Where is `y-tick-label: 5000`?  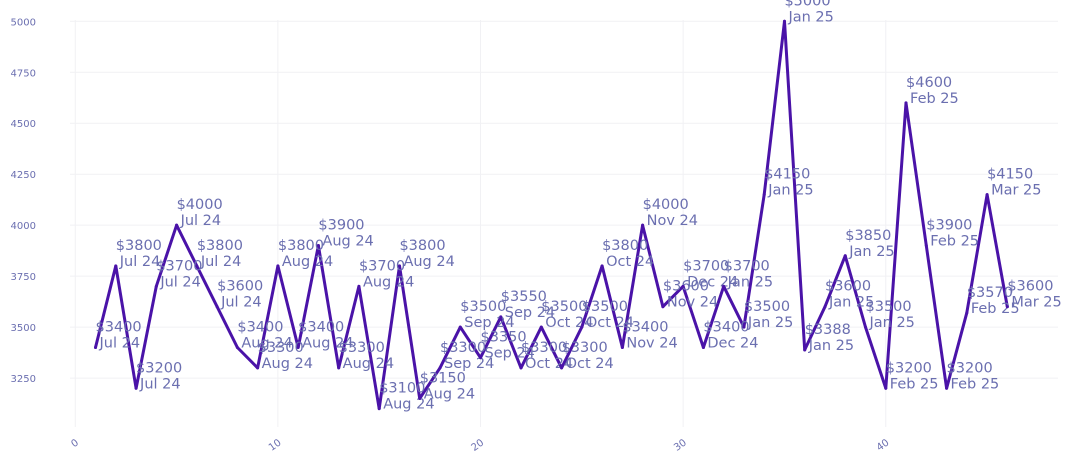 y-tick-label: 5000 is located at coordinates (23, 22).